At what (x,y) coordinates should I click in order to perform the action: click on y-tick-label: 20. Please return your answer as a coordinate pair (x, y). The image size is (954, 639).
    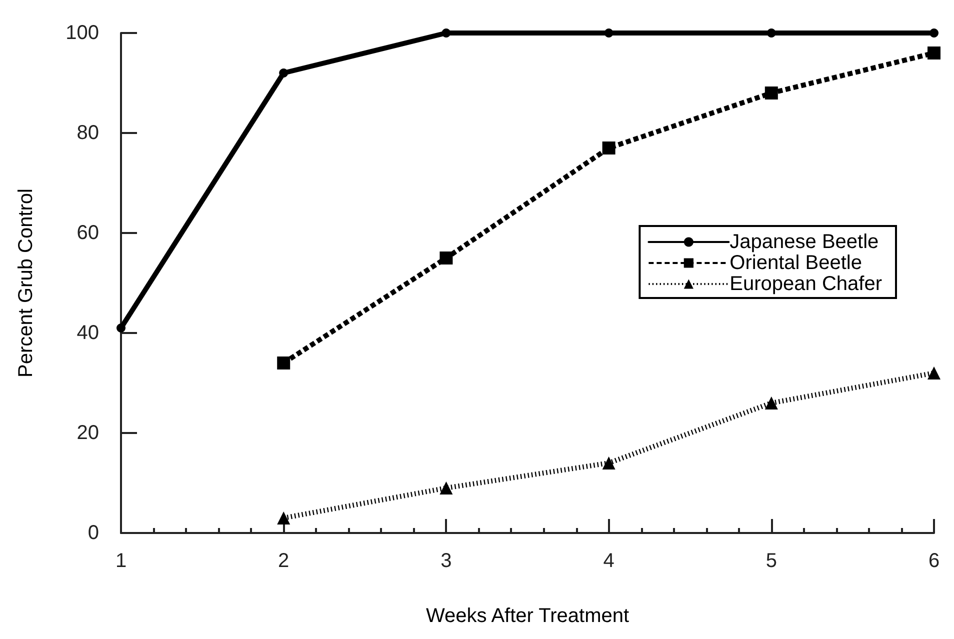
    Looking at the image, I should click on (87, 433).